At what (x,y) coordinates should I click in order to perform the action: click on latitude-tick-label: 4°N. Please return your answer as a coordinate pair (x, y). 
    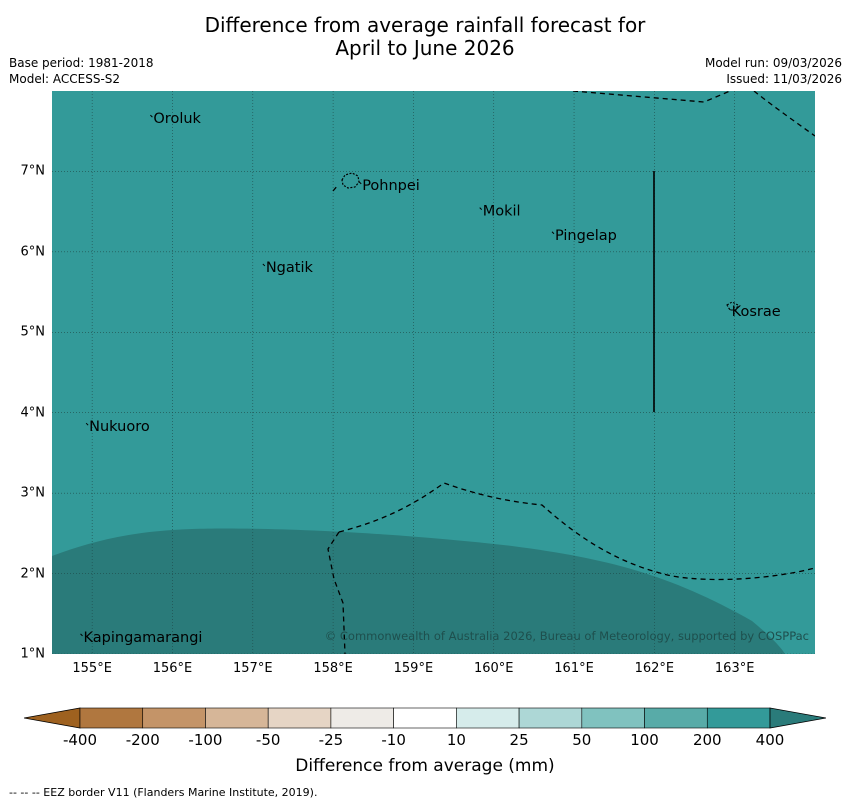
    Looking at the image, I should click on (33, 413).